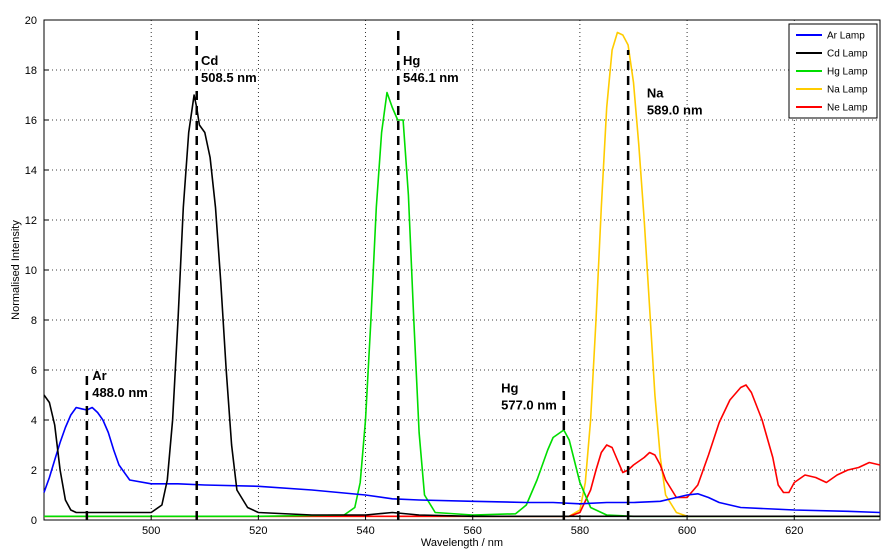  I want to click on y-axis-ticks: 0 2 4 6 8 10 12 14 16 18 20, so click(37, 271).